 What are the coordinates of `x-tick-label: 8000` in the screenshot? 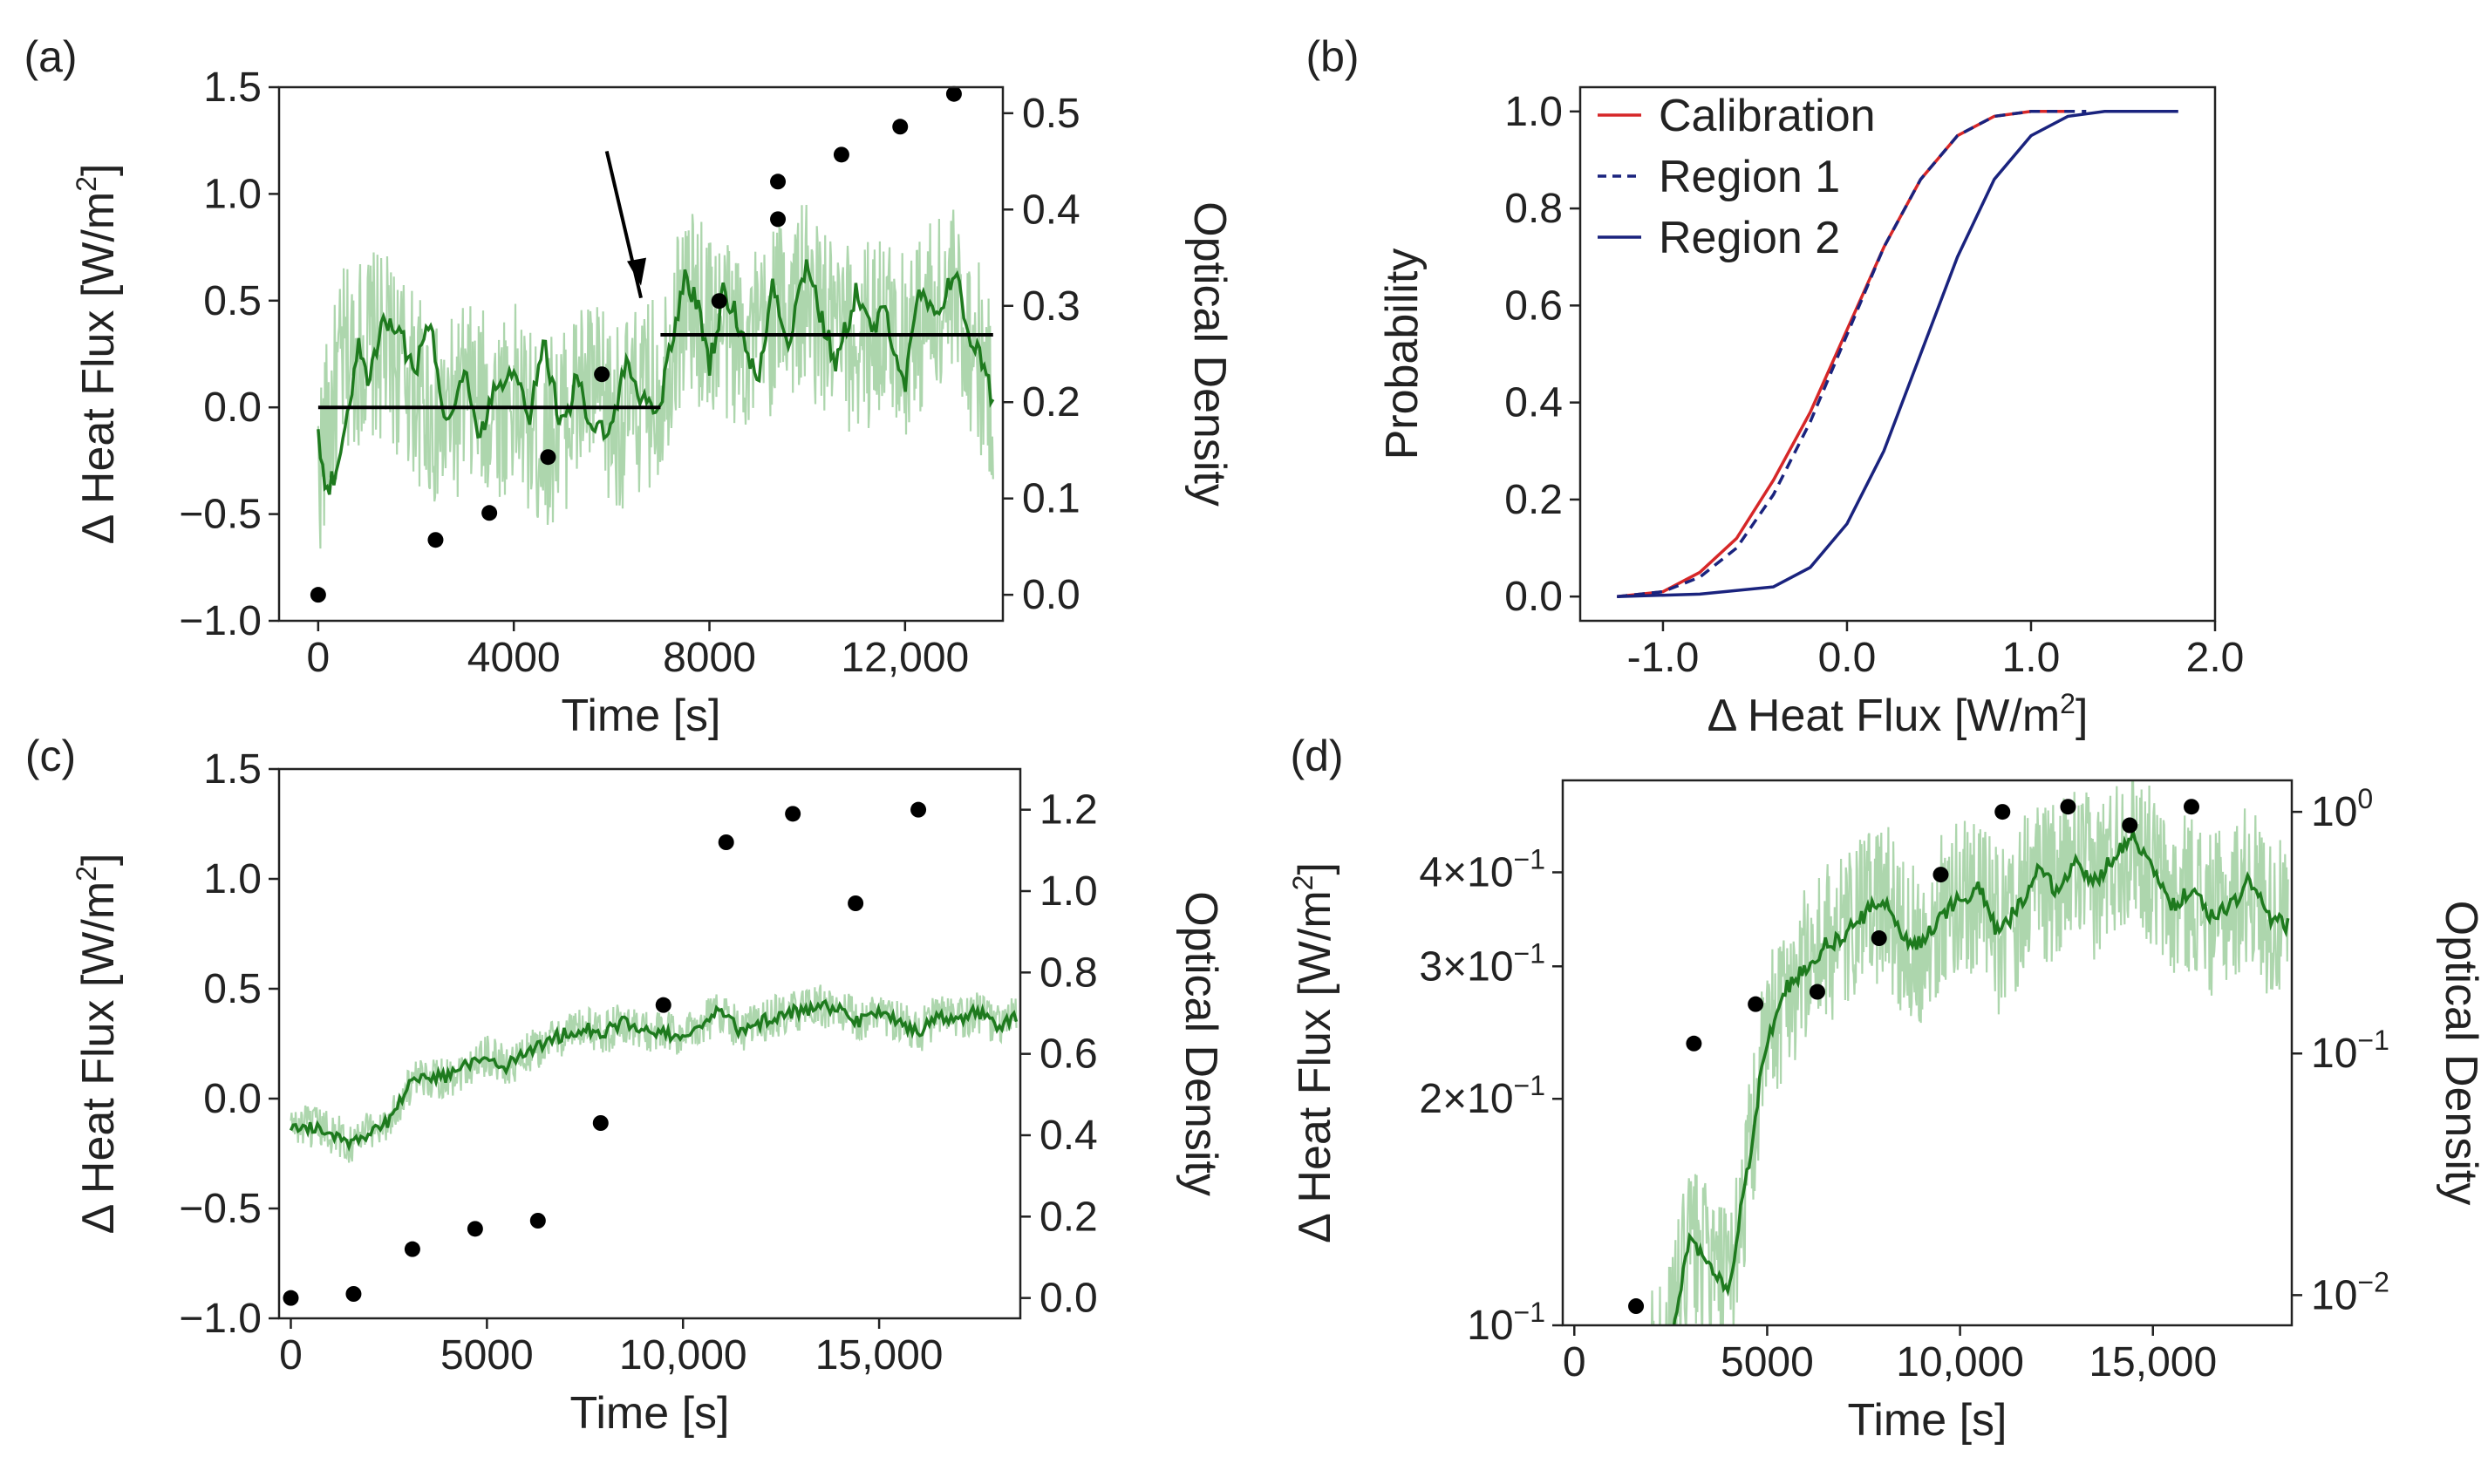 It's located at (709, 658).